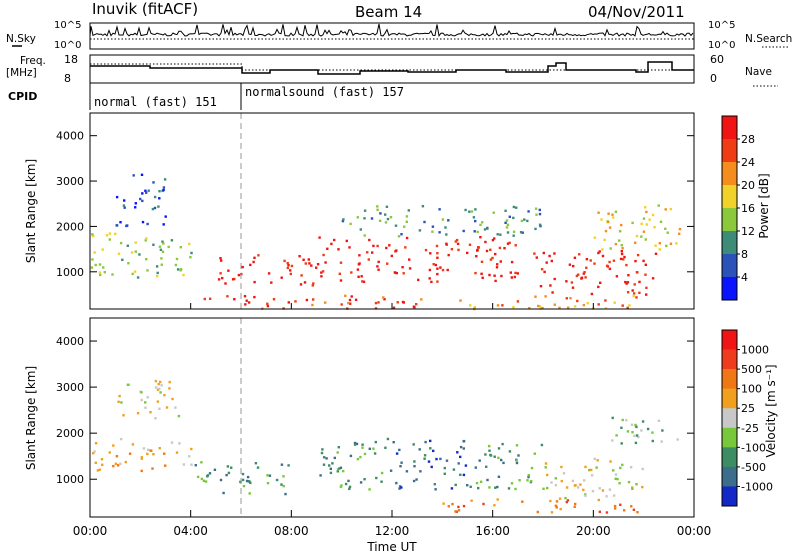 The image size is (800, 558). Describe the element at coordinates (755, 350) in the screenshot. I see `velocity-colorbar-tick-label: 1000` at that location.